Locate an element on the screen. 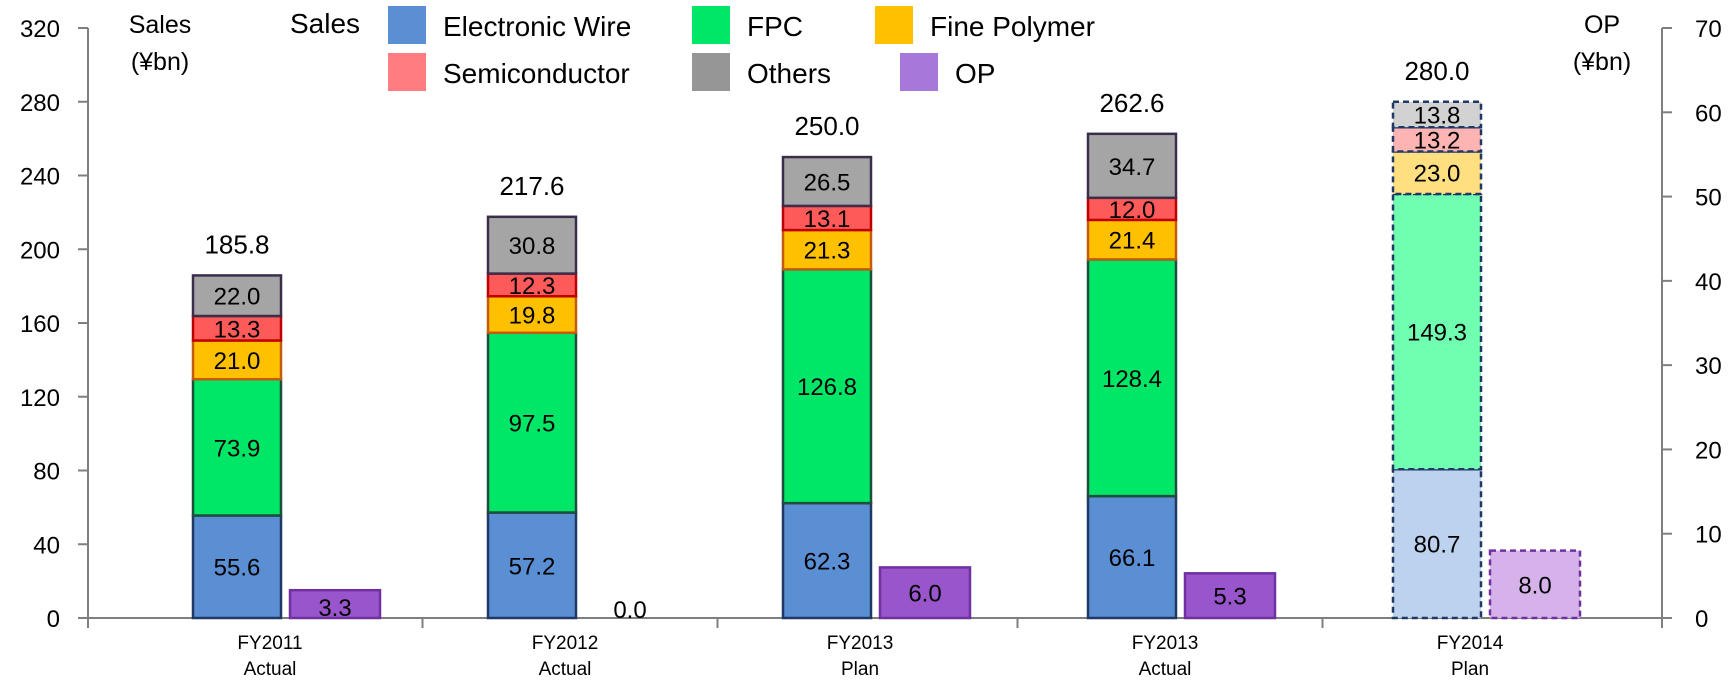  bar-segment-label: 19.8 is located at coordinates (532, 316).